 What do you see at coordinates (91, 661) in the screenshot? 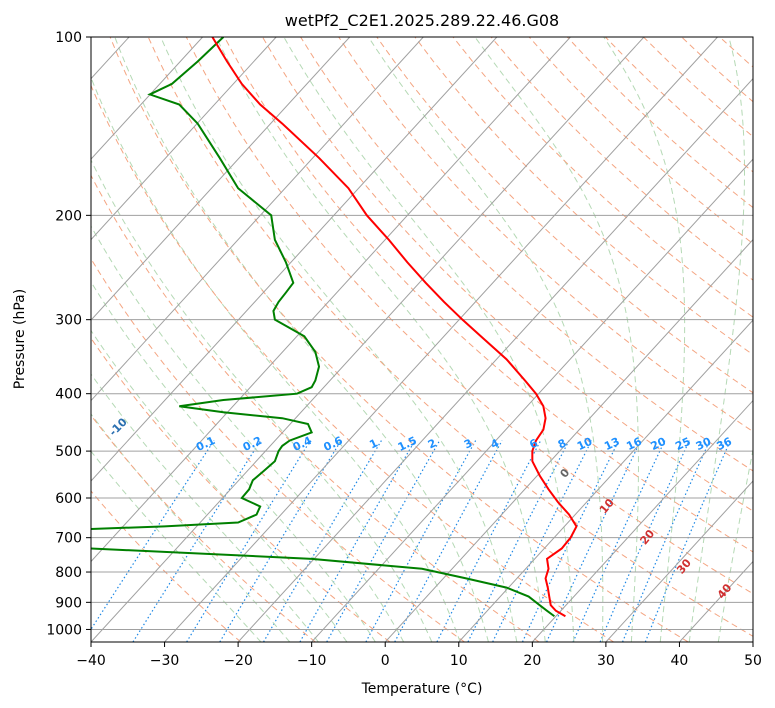
I see `x-tick-label: −40` at bounding box center [91, 661].